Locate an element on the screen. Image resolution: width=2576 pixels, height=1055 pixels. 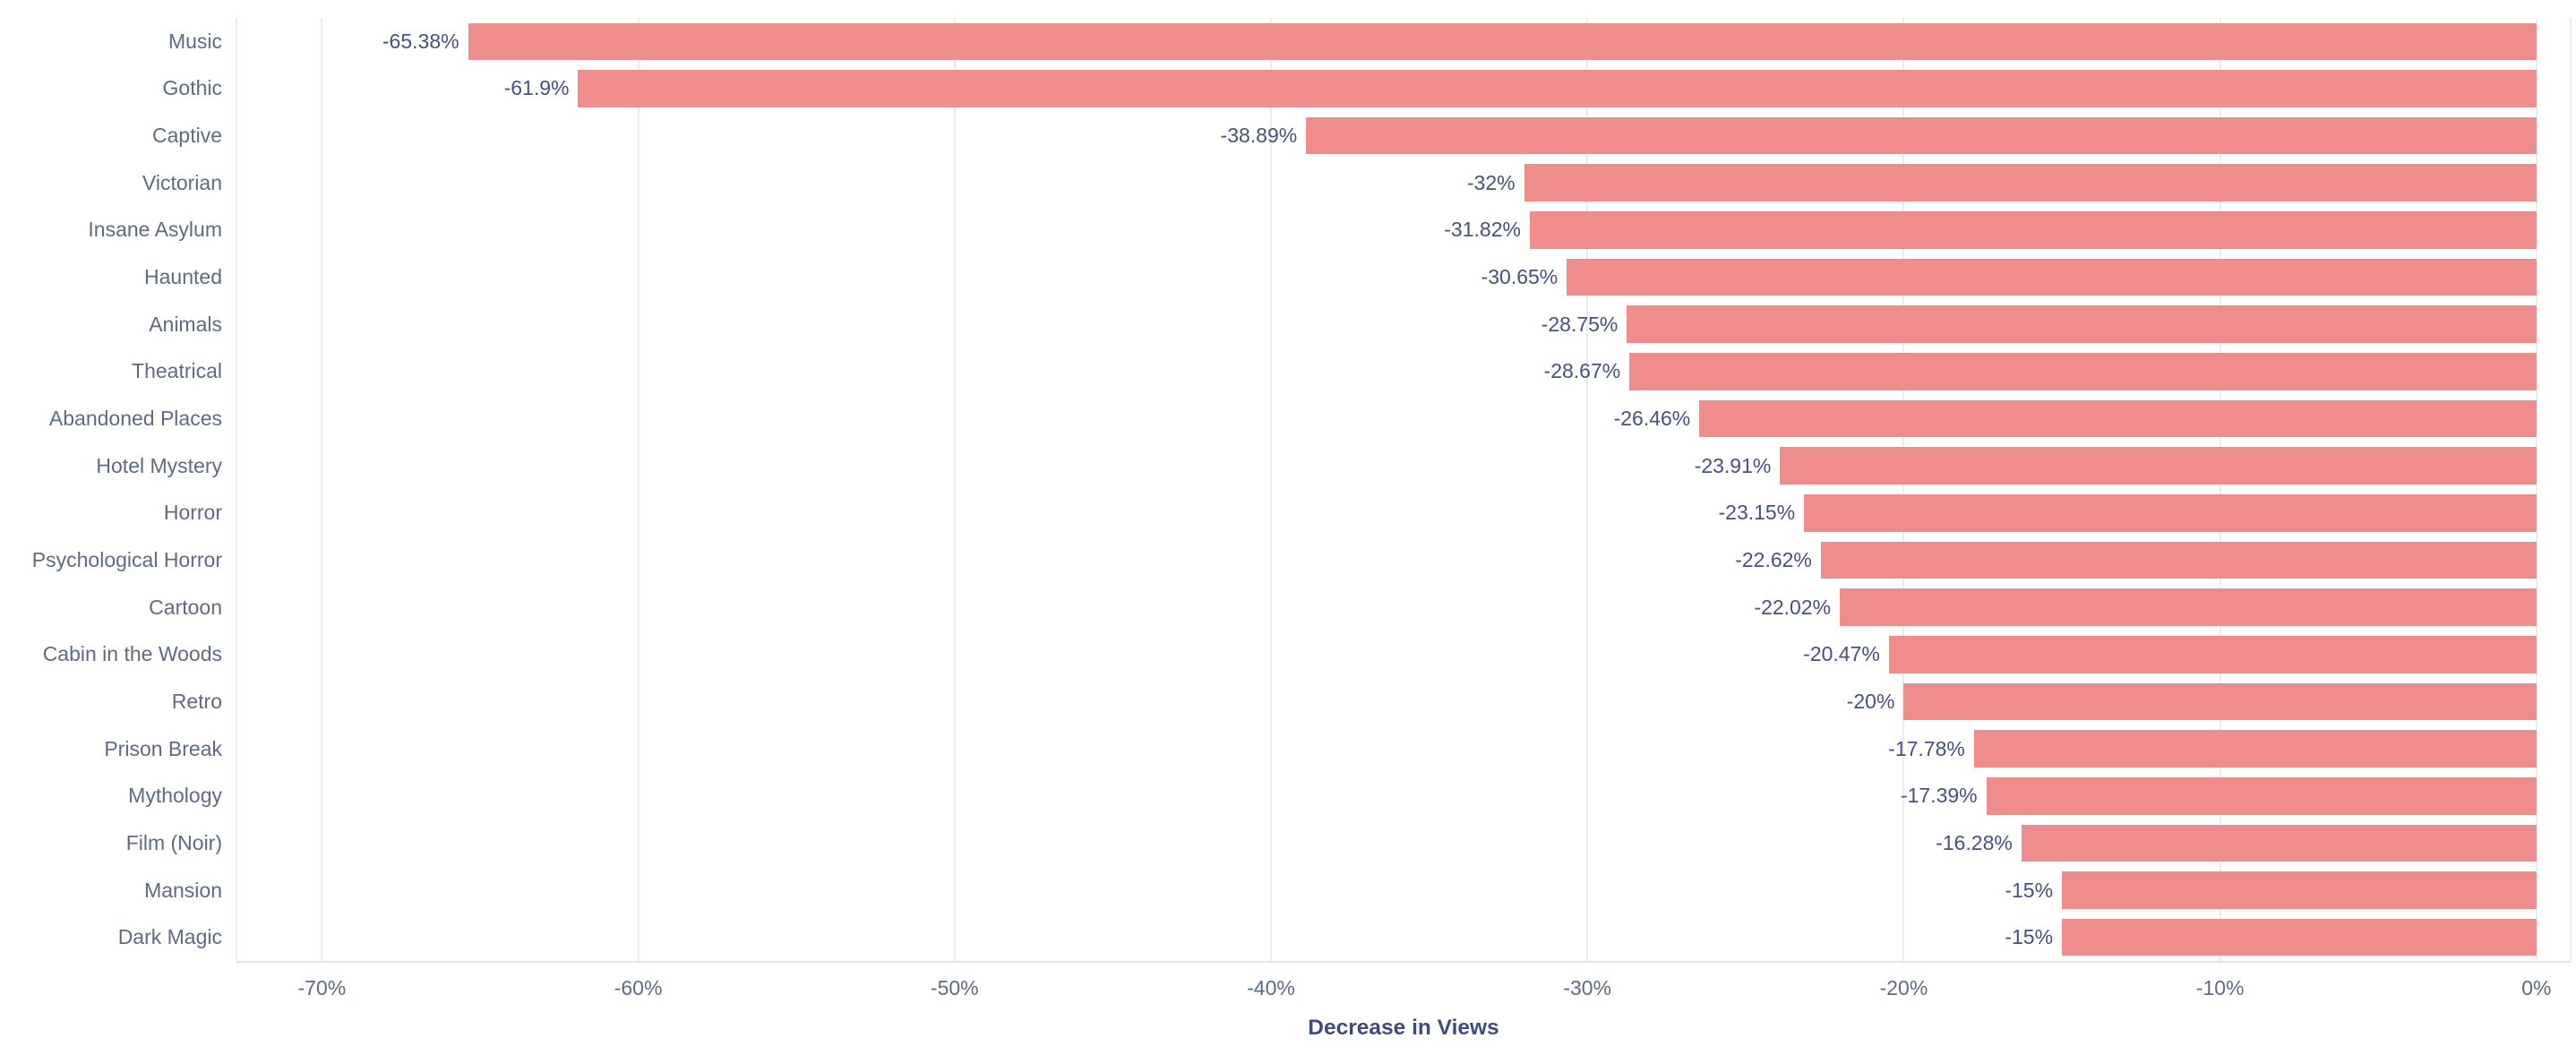
category-label: Dark Magic is located at coordinates (169, 937).